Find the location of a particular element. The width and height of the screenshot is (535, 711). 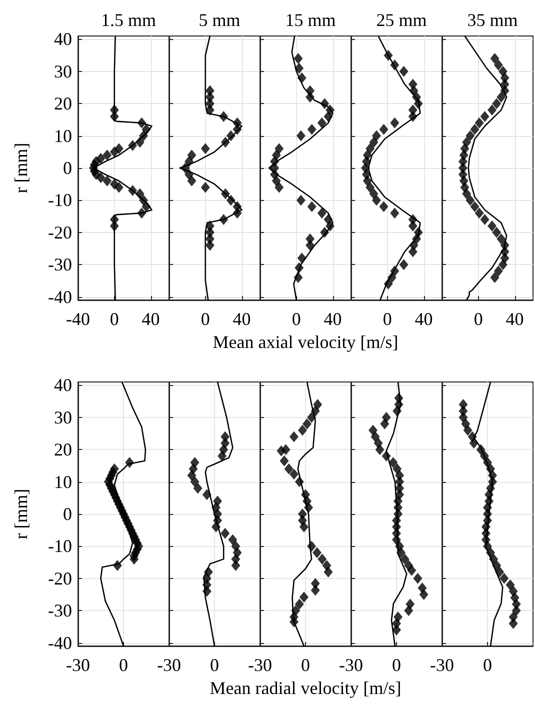

chart-title: 15 mm is located at coordinates (310, 20).